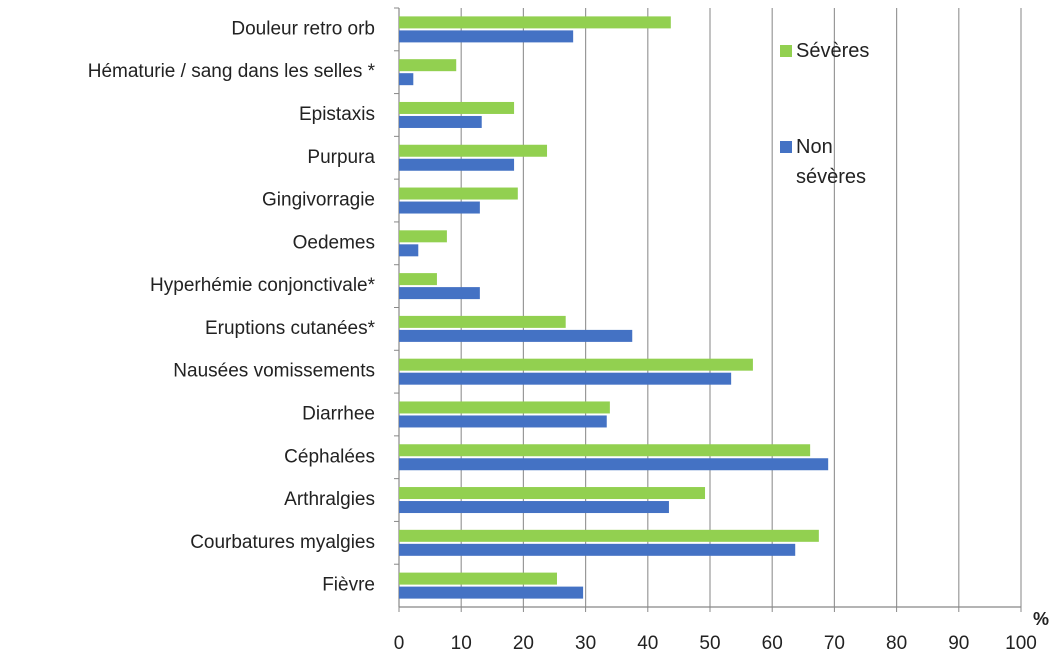  Describe the element at coordinates (1041, 619) in the screenshot. I see `x-axis-label: %` at that location.